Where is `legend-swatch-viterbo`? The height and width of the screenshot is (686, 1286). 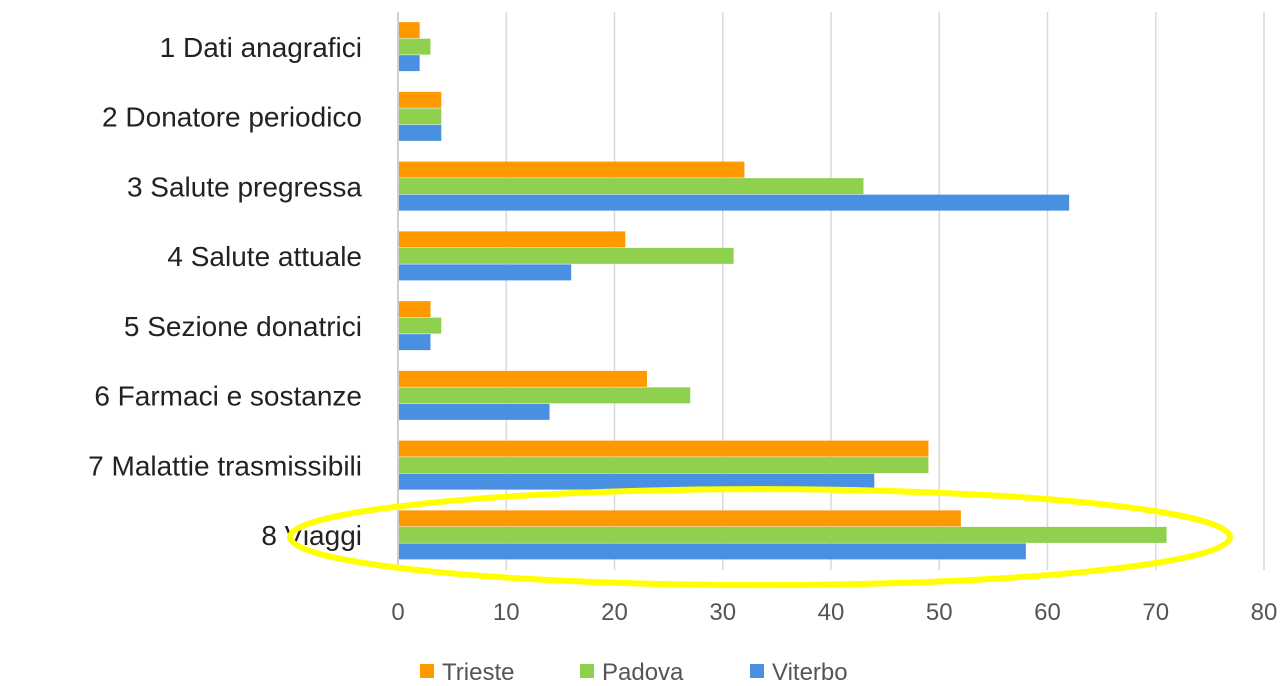 legend-swatch-viterbo is located at coordinates (757, 671).